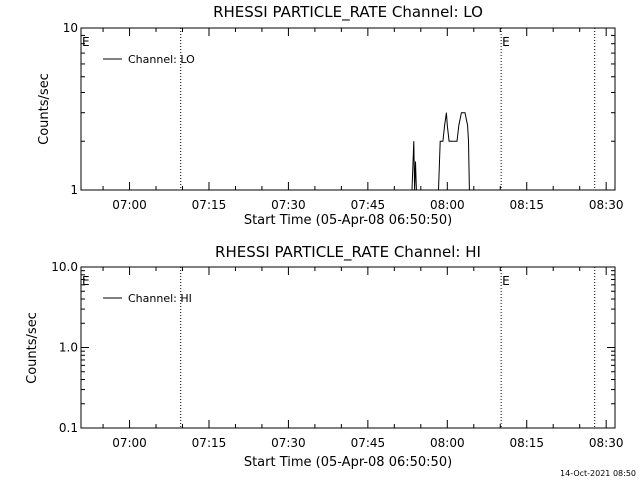  What do you see at coordinates (161, 59) in the screenshot?
I see `legend-label: Channel: LO` at bounding box center [161, 59].